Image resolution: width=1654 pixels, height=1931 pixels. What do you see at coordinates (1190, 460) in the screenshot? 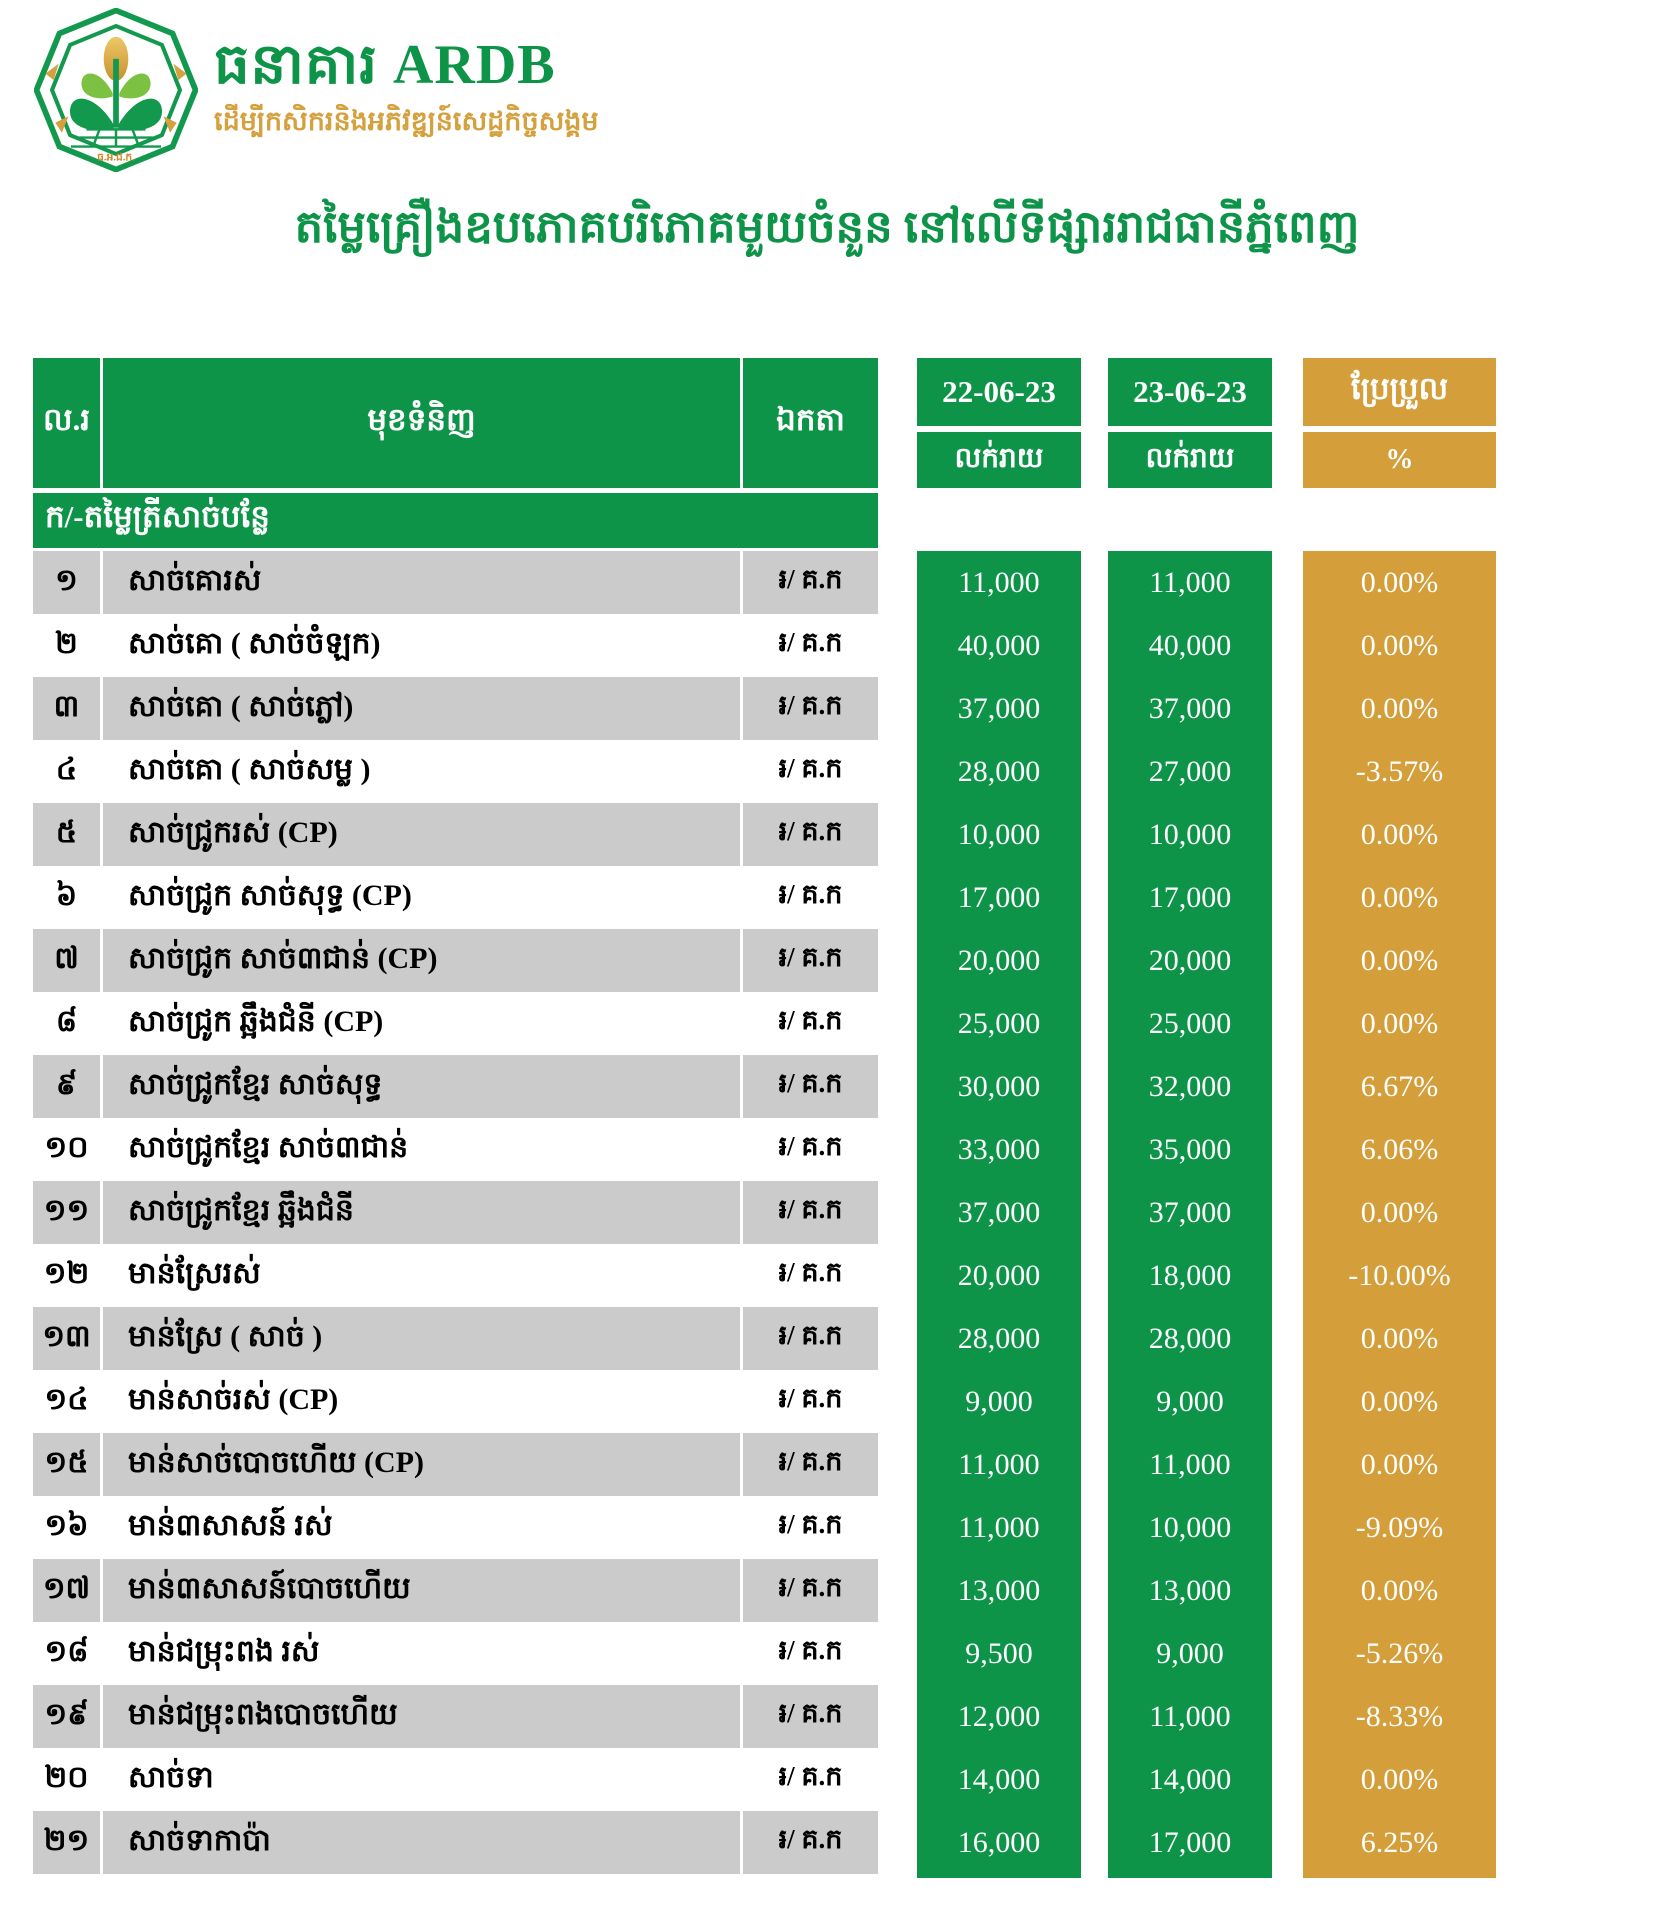
I see `header-retail2: លក់រាយ` at bounding box center [1190, 460].